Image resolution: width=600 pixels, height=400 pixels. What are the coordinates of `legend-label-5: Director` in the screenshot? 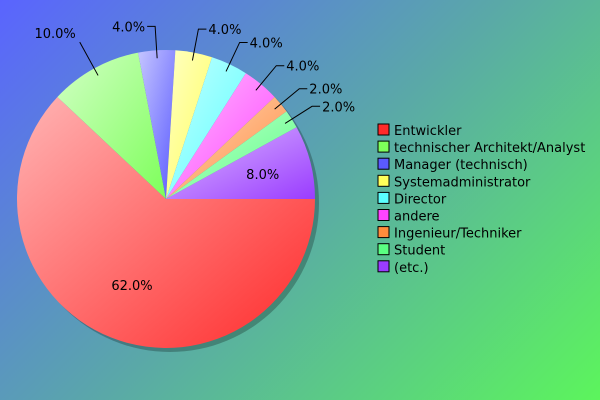 It's located at (420, 199).